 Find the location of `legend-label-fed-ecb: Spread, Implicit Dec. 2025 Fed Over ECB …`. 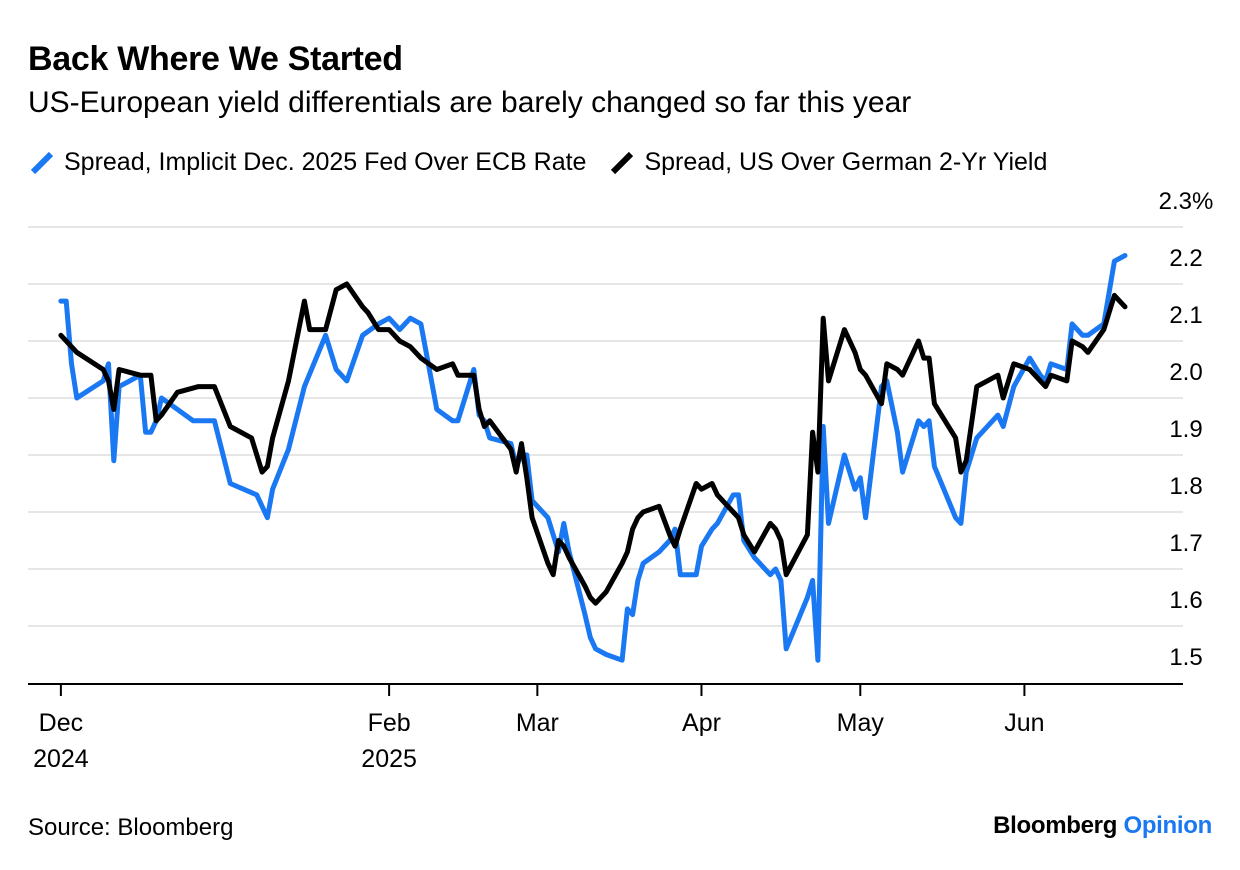

legend-label-fed-ecb: Spread, Implicit Dec. 2025 Fed Over ECB … is located at coordinates (325, 162).